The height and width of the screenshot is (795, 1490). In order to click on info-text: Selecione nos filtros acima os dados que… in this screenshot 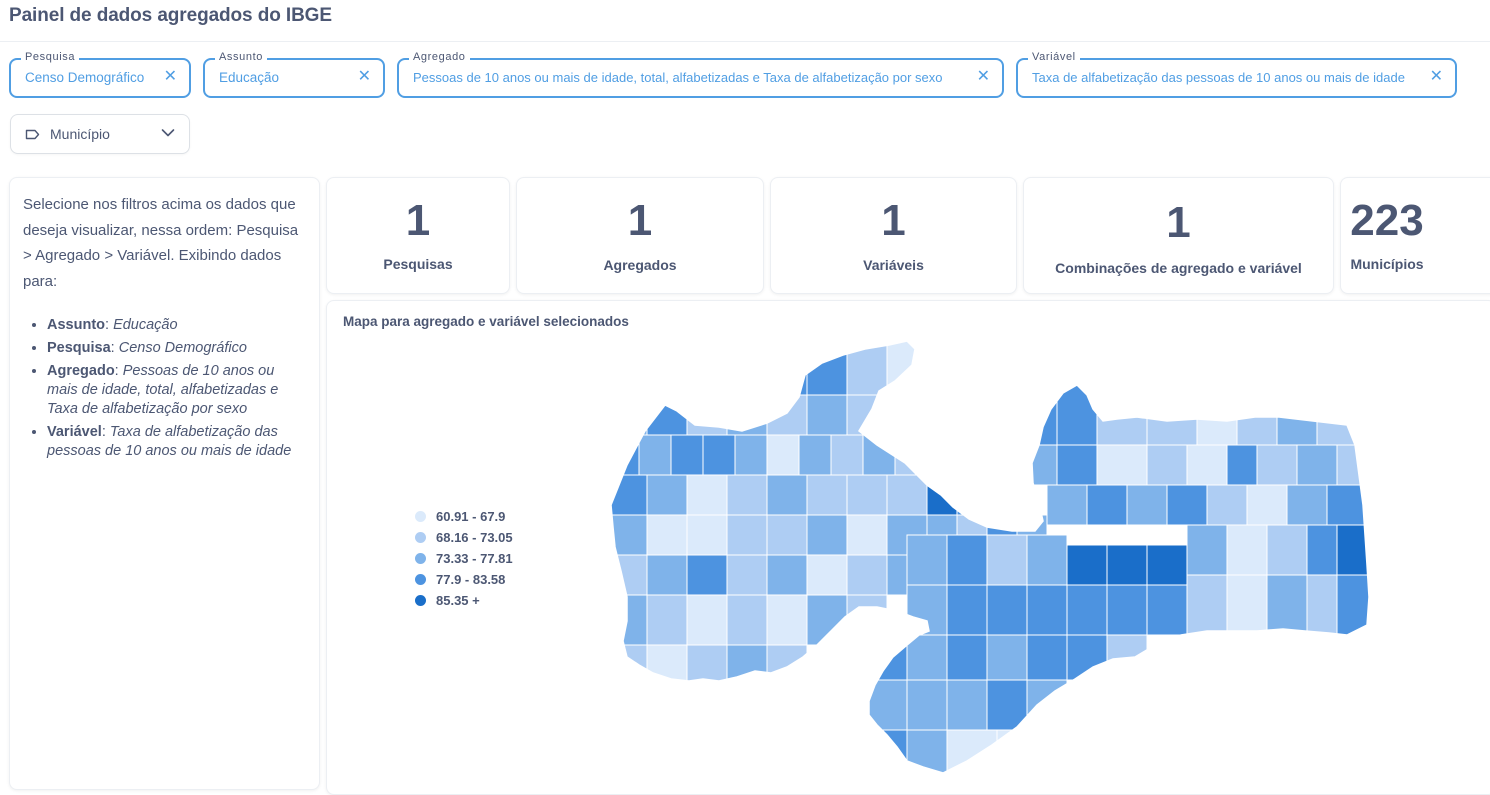, I will do `click(161, 243)`.